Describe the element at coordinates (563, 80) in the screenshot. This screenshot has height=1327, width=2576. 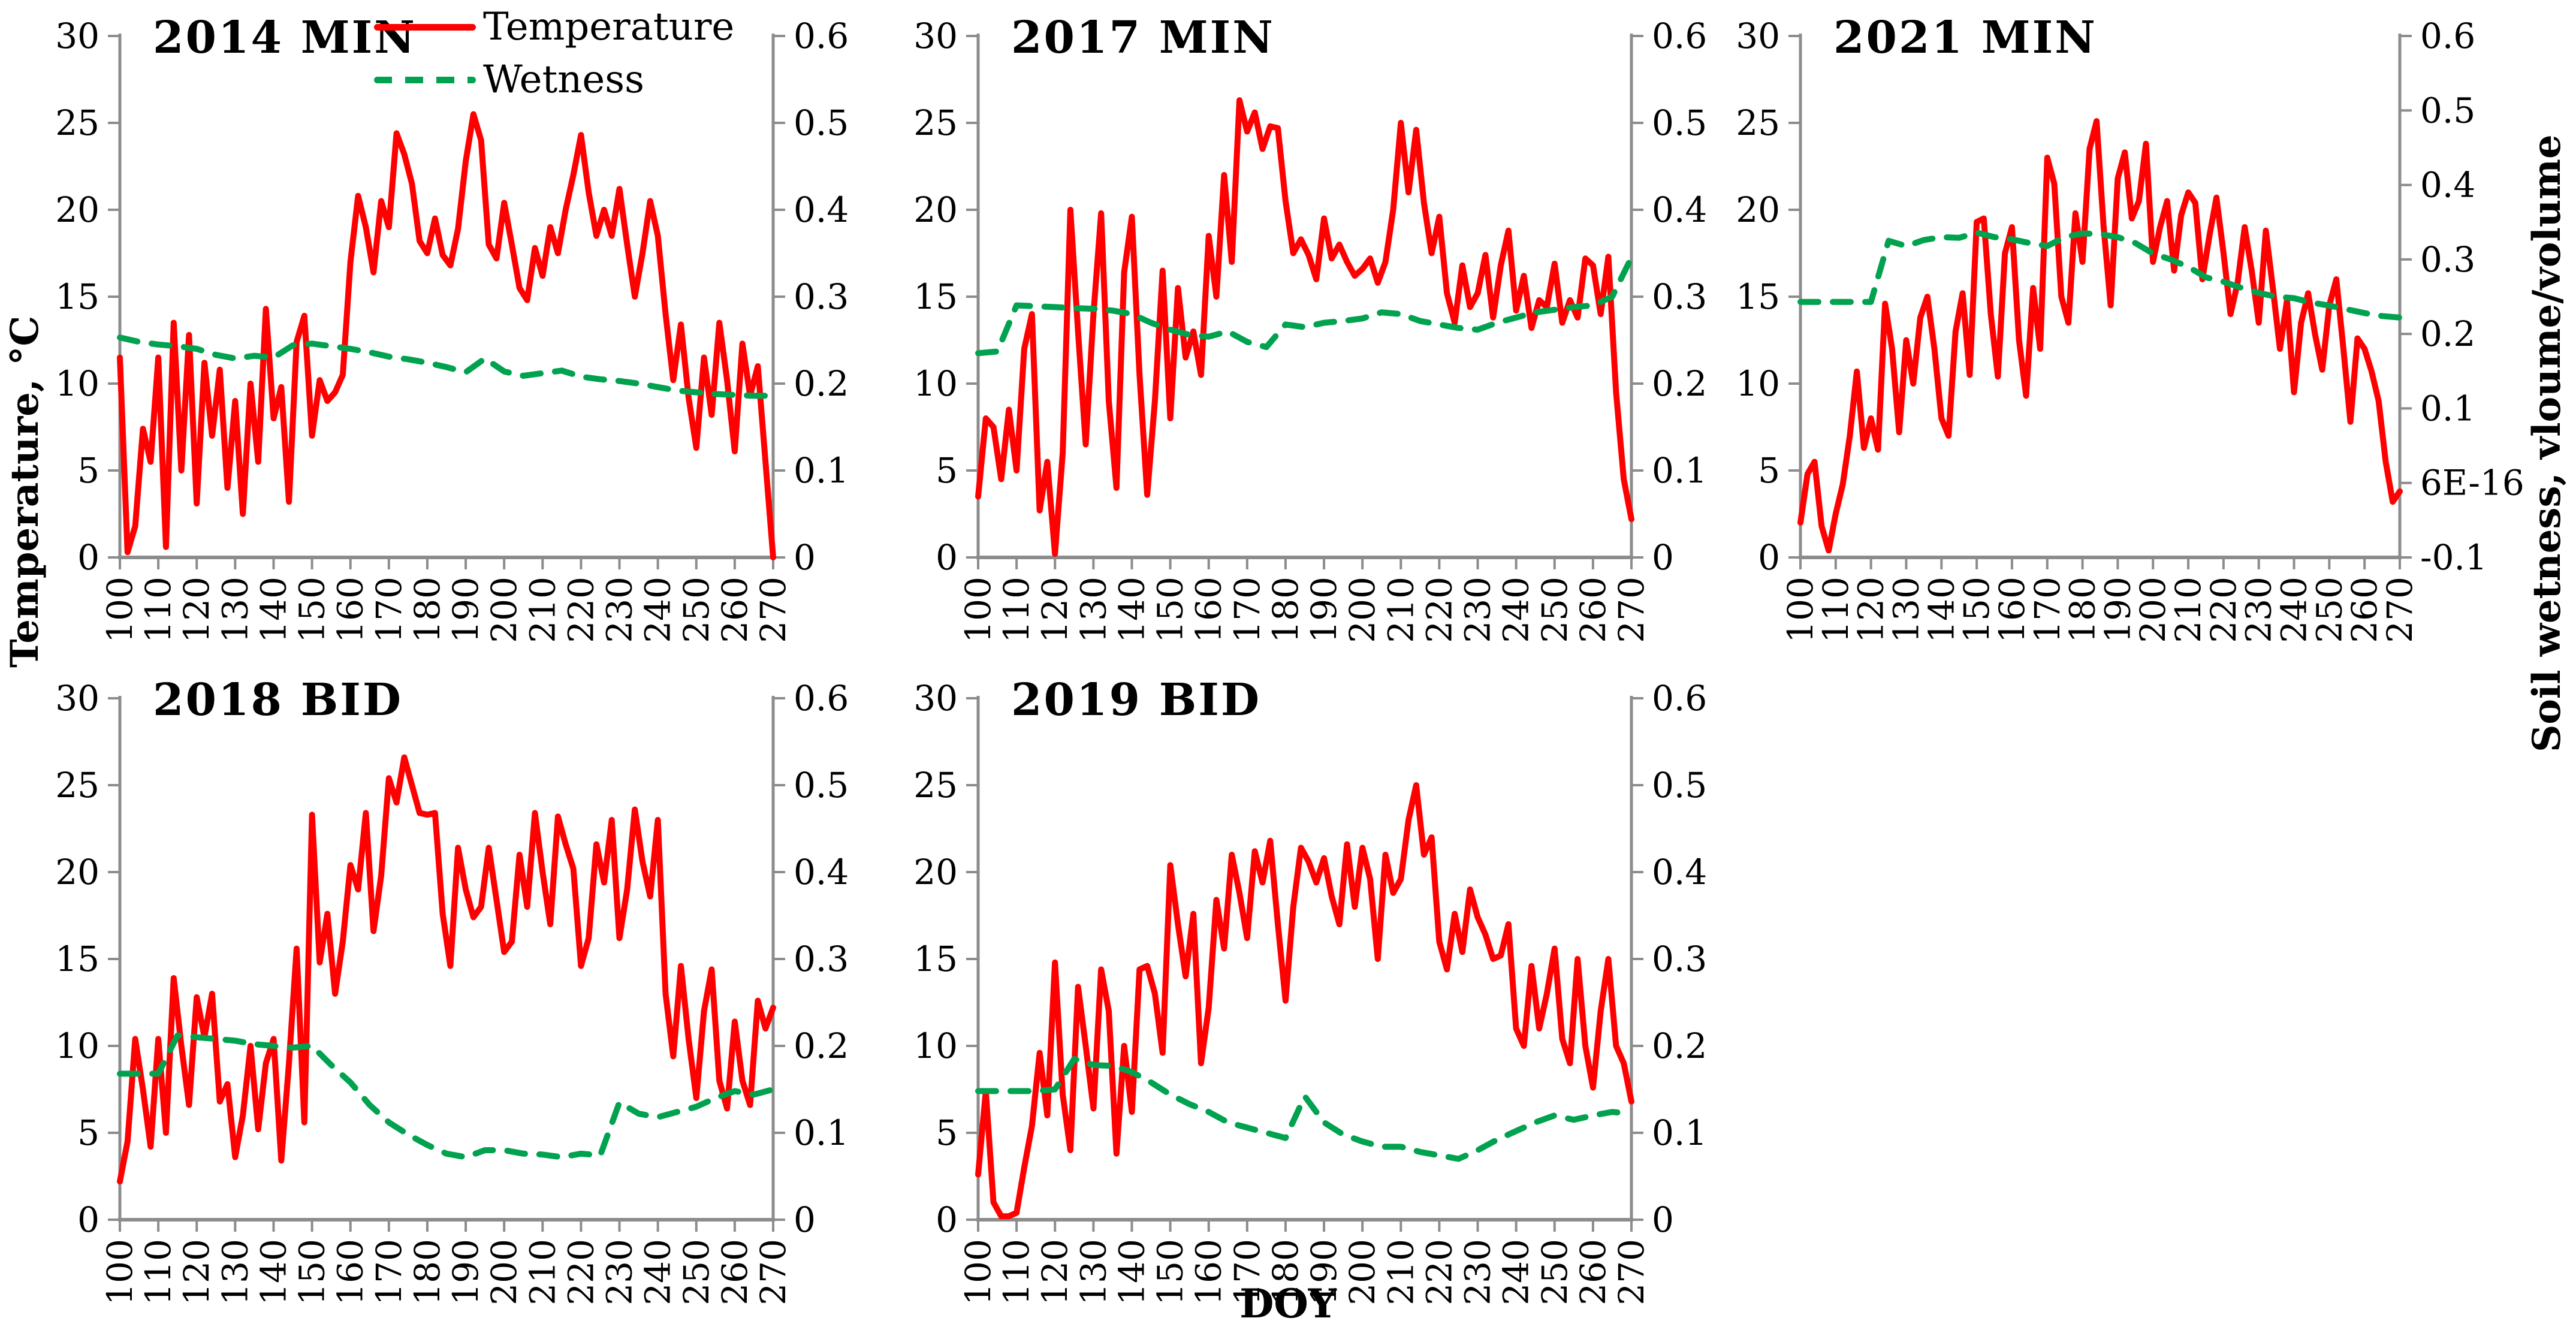
I see `legend-wetness-label: Wetness` at that location.